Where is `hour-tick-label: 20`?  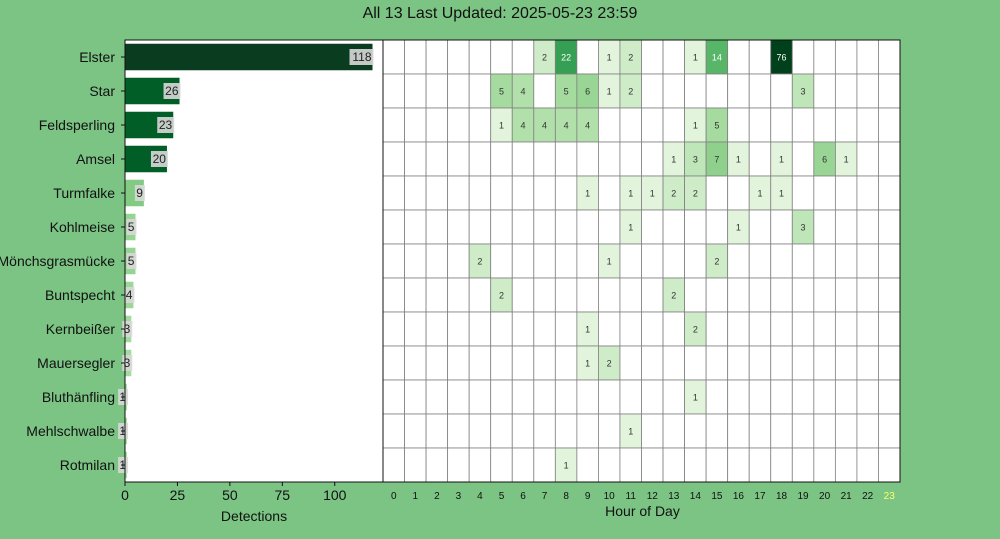 hour-tick-label: 20 is located at coordinates (825, 496).